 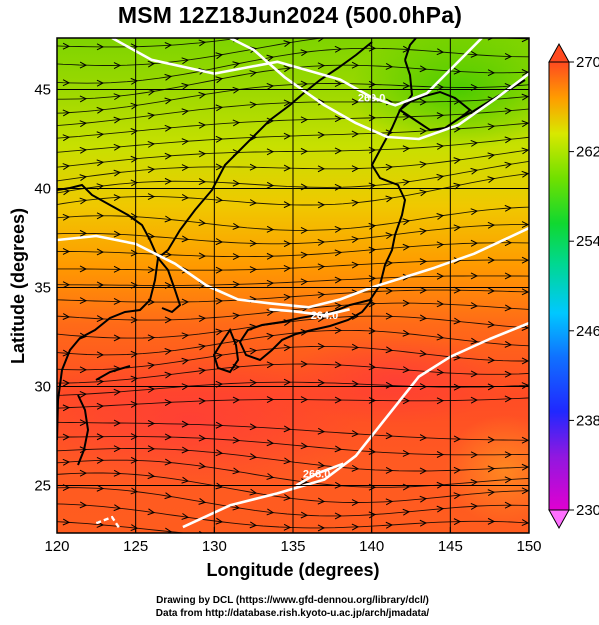 What do you see at coordinates (293, 267) in the screenshot?
I see `isotherm` at bounding box center [293, 267].